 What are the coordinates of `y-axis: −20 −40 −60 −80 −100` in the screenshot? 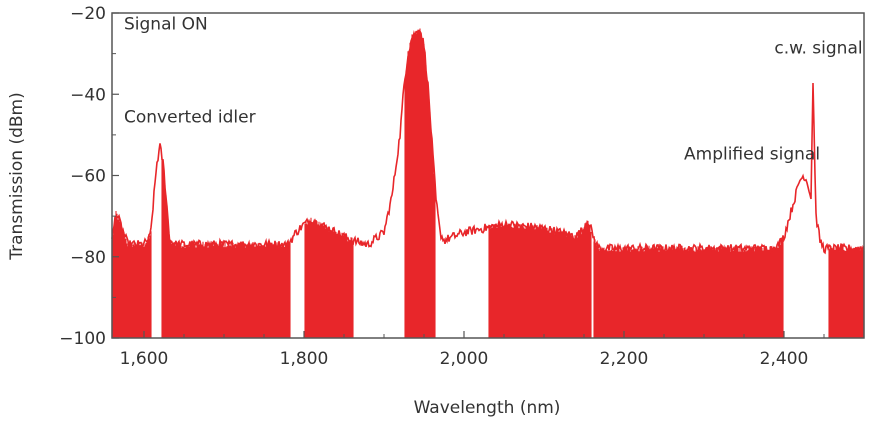 It's located at (89, 176).